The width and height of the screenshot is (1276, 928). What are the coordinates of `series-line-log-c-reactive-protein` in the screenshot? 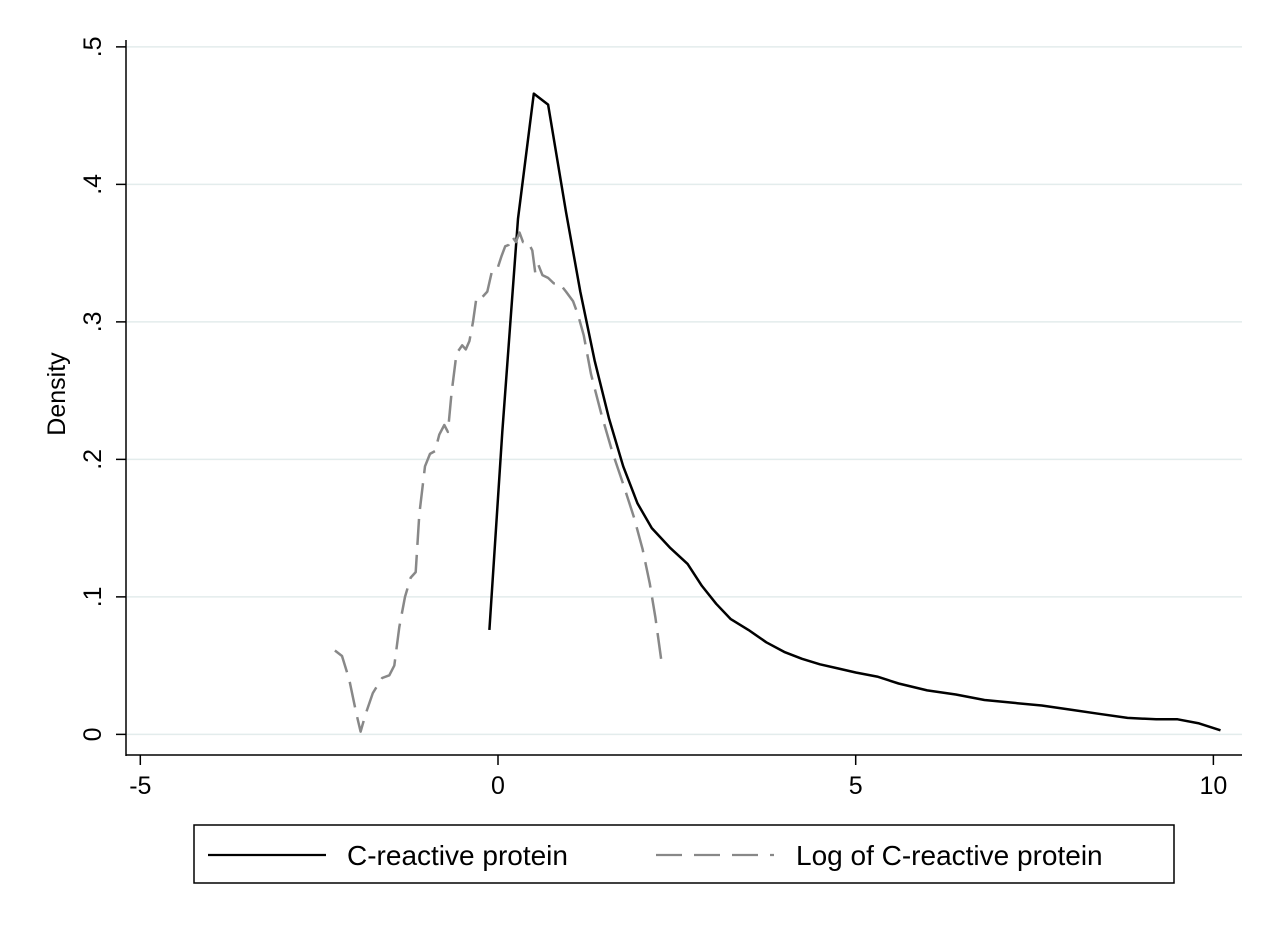 It's located at (498, 482).